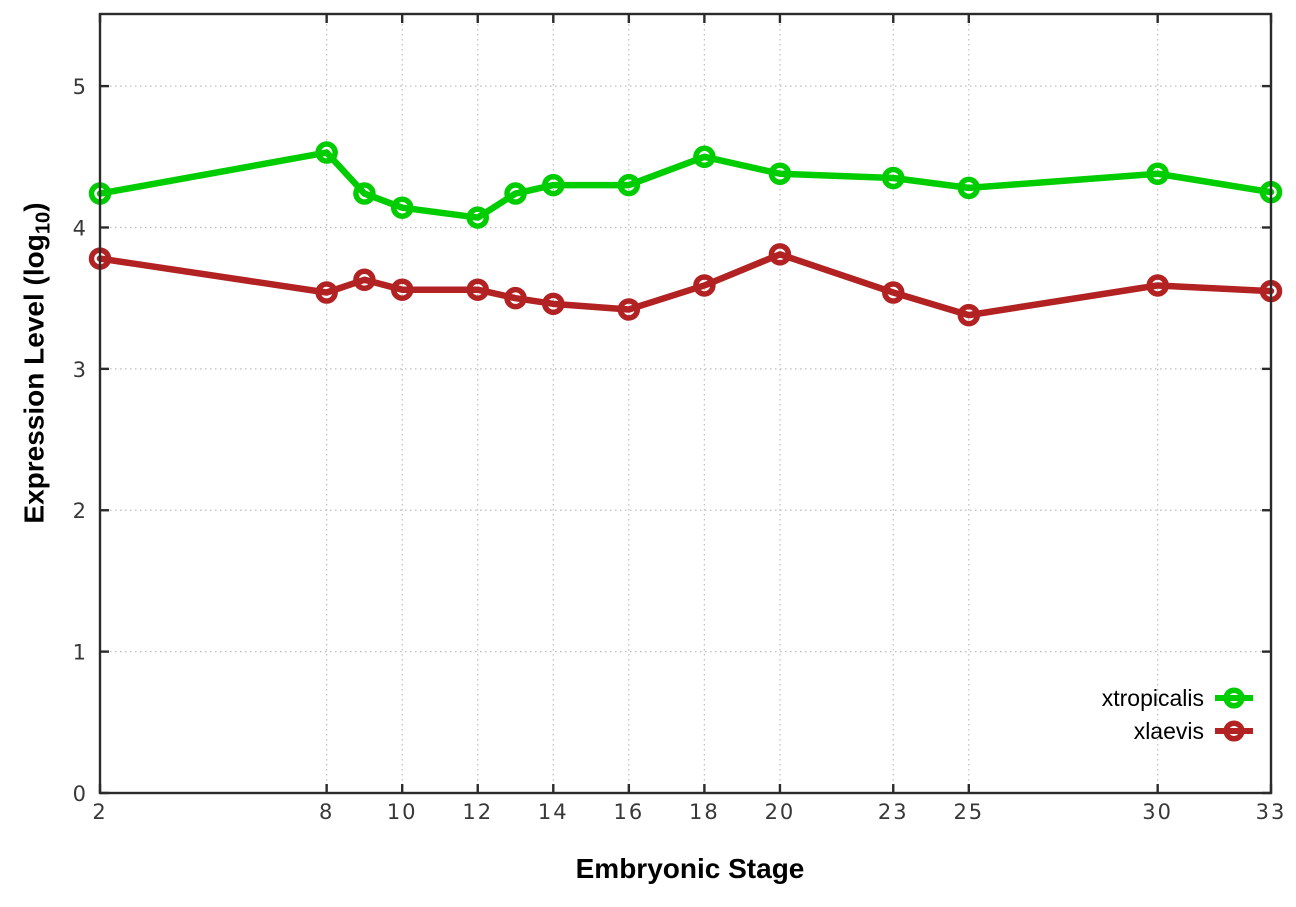  What do you see at coordinates (43, 223) in the screenshot?
I see `y-axis-title-subscript: 10` at bounding box center [43, 223].